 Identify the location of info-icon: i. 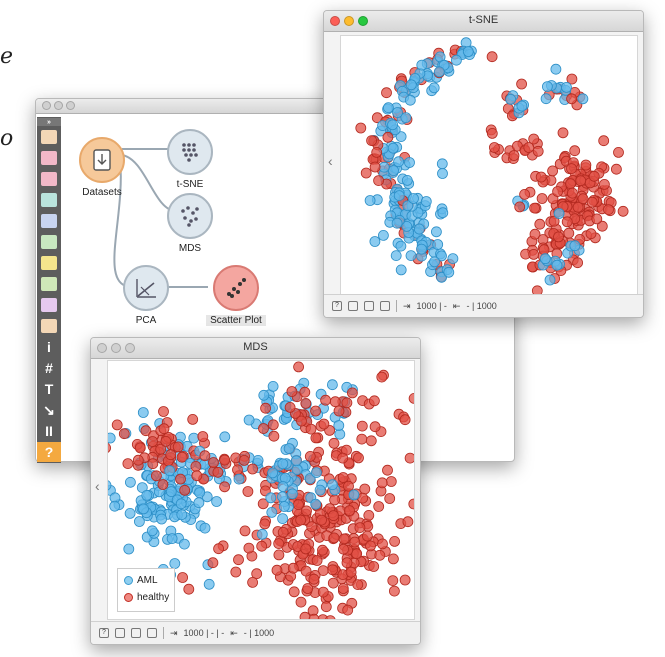
(49, 347).